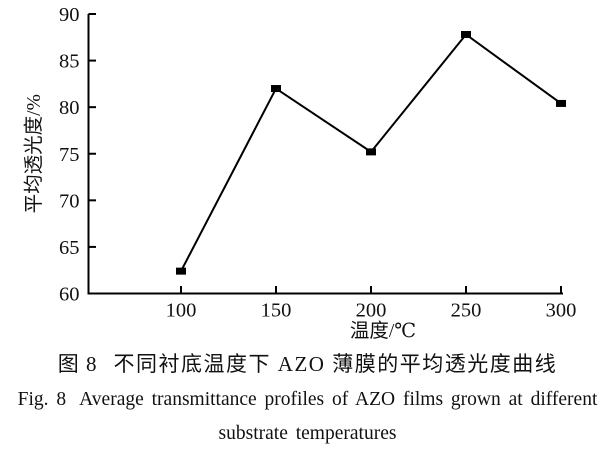 This screenshot has width=615, height=454. I want to click on figure-number-english: Fig. 8, so click(42, 399).